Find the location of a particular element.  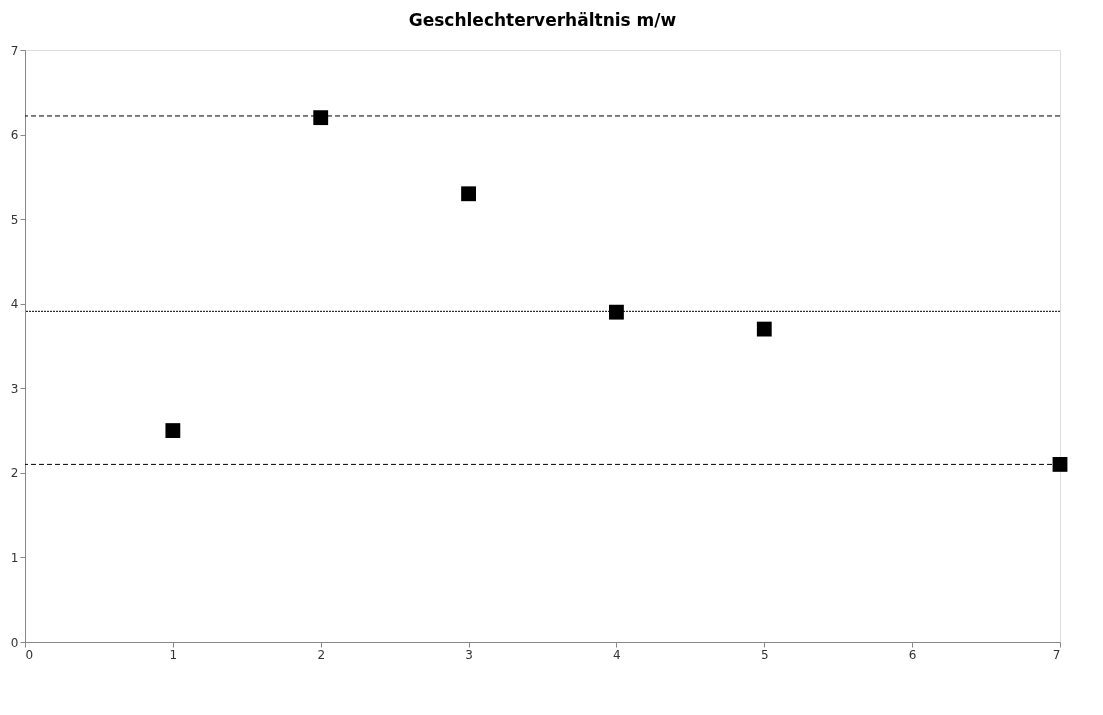

x-tick-label: 1 is located at coordinates (173, 654).